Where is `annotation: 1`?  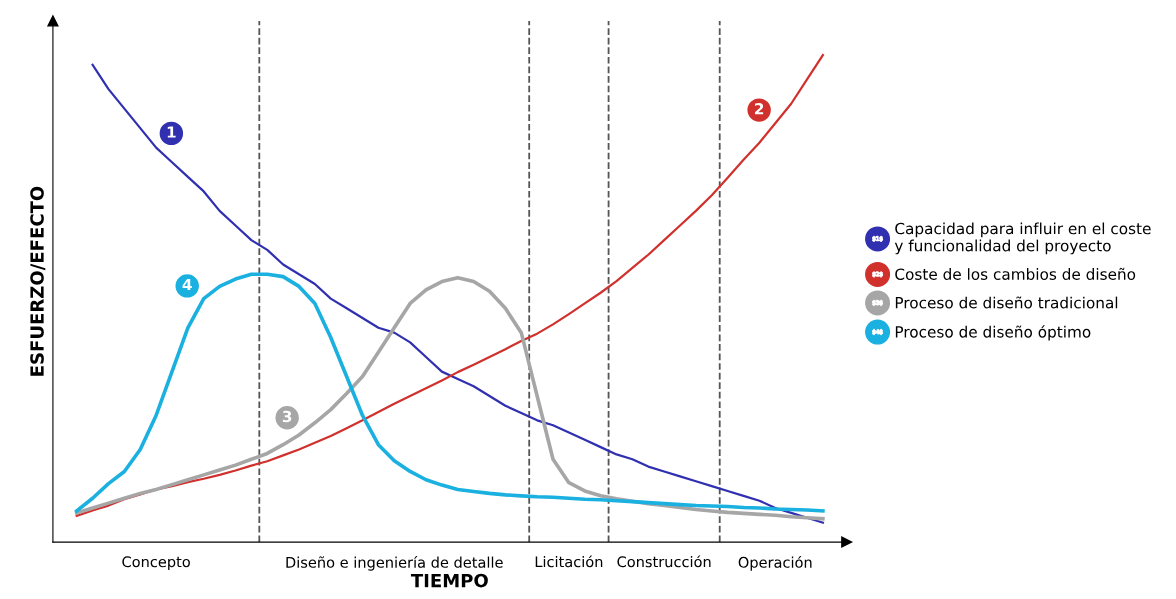
annotation: 1 is located at coordinates (171, 132).